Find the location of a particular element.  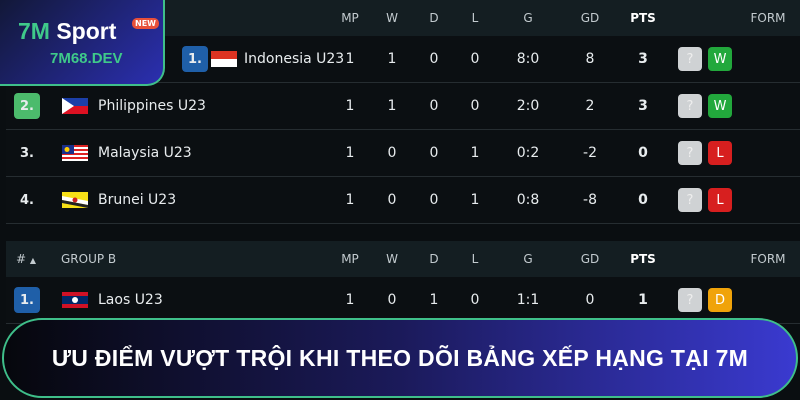

stat-gd: 8 is located at coordinates (590, 59).